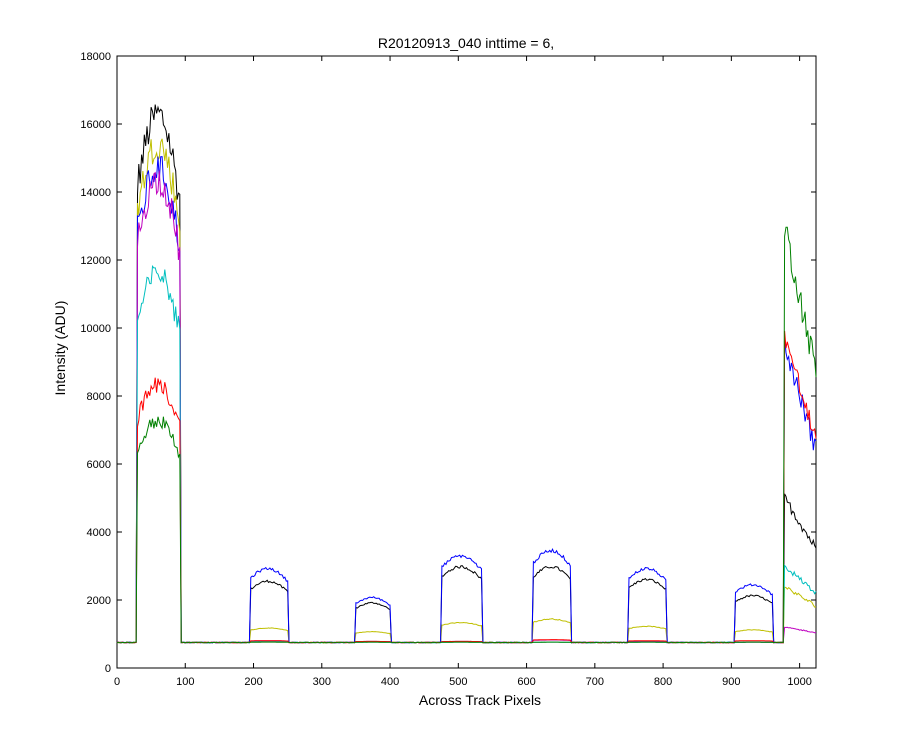 This screenshot has width=900, height=750. Describe the element at coordinates (99, 397) in the screenshot. I see `y-tick-label: 8000` at that location.